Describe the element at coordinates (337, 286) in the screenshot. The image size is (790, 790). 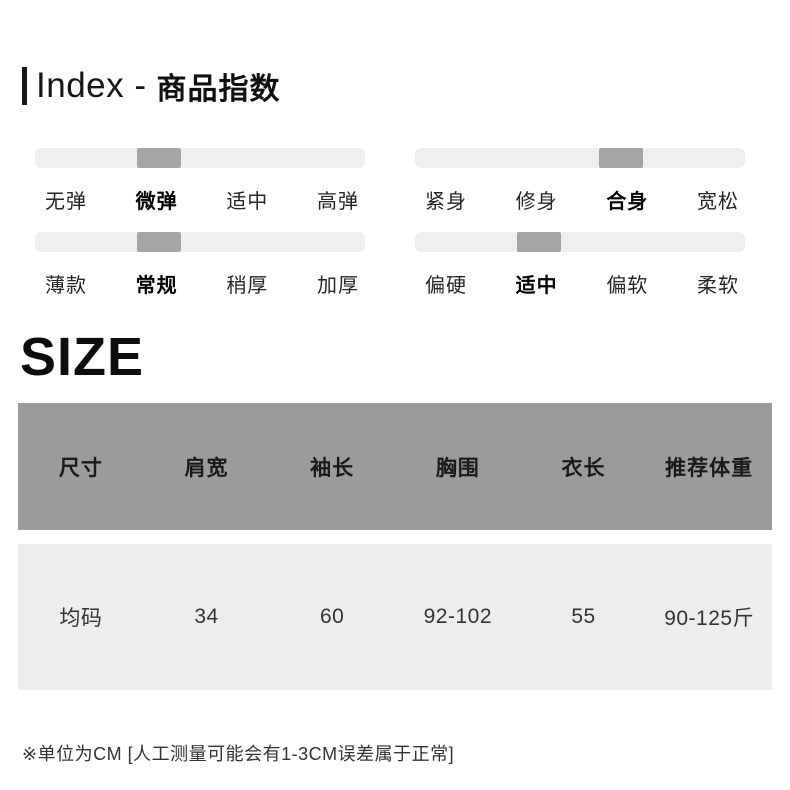
I see `slider-label: 加厚` at that location.